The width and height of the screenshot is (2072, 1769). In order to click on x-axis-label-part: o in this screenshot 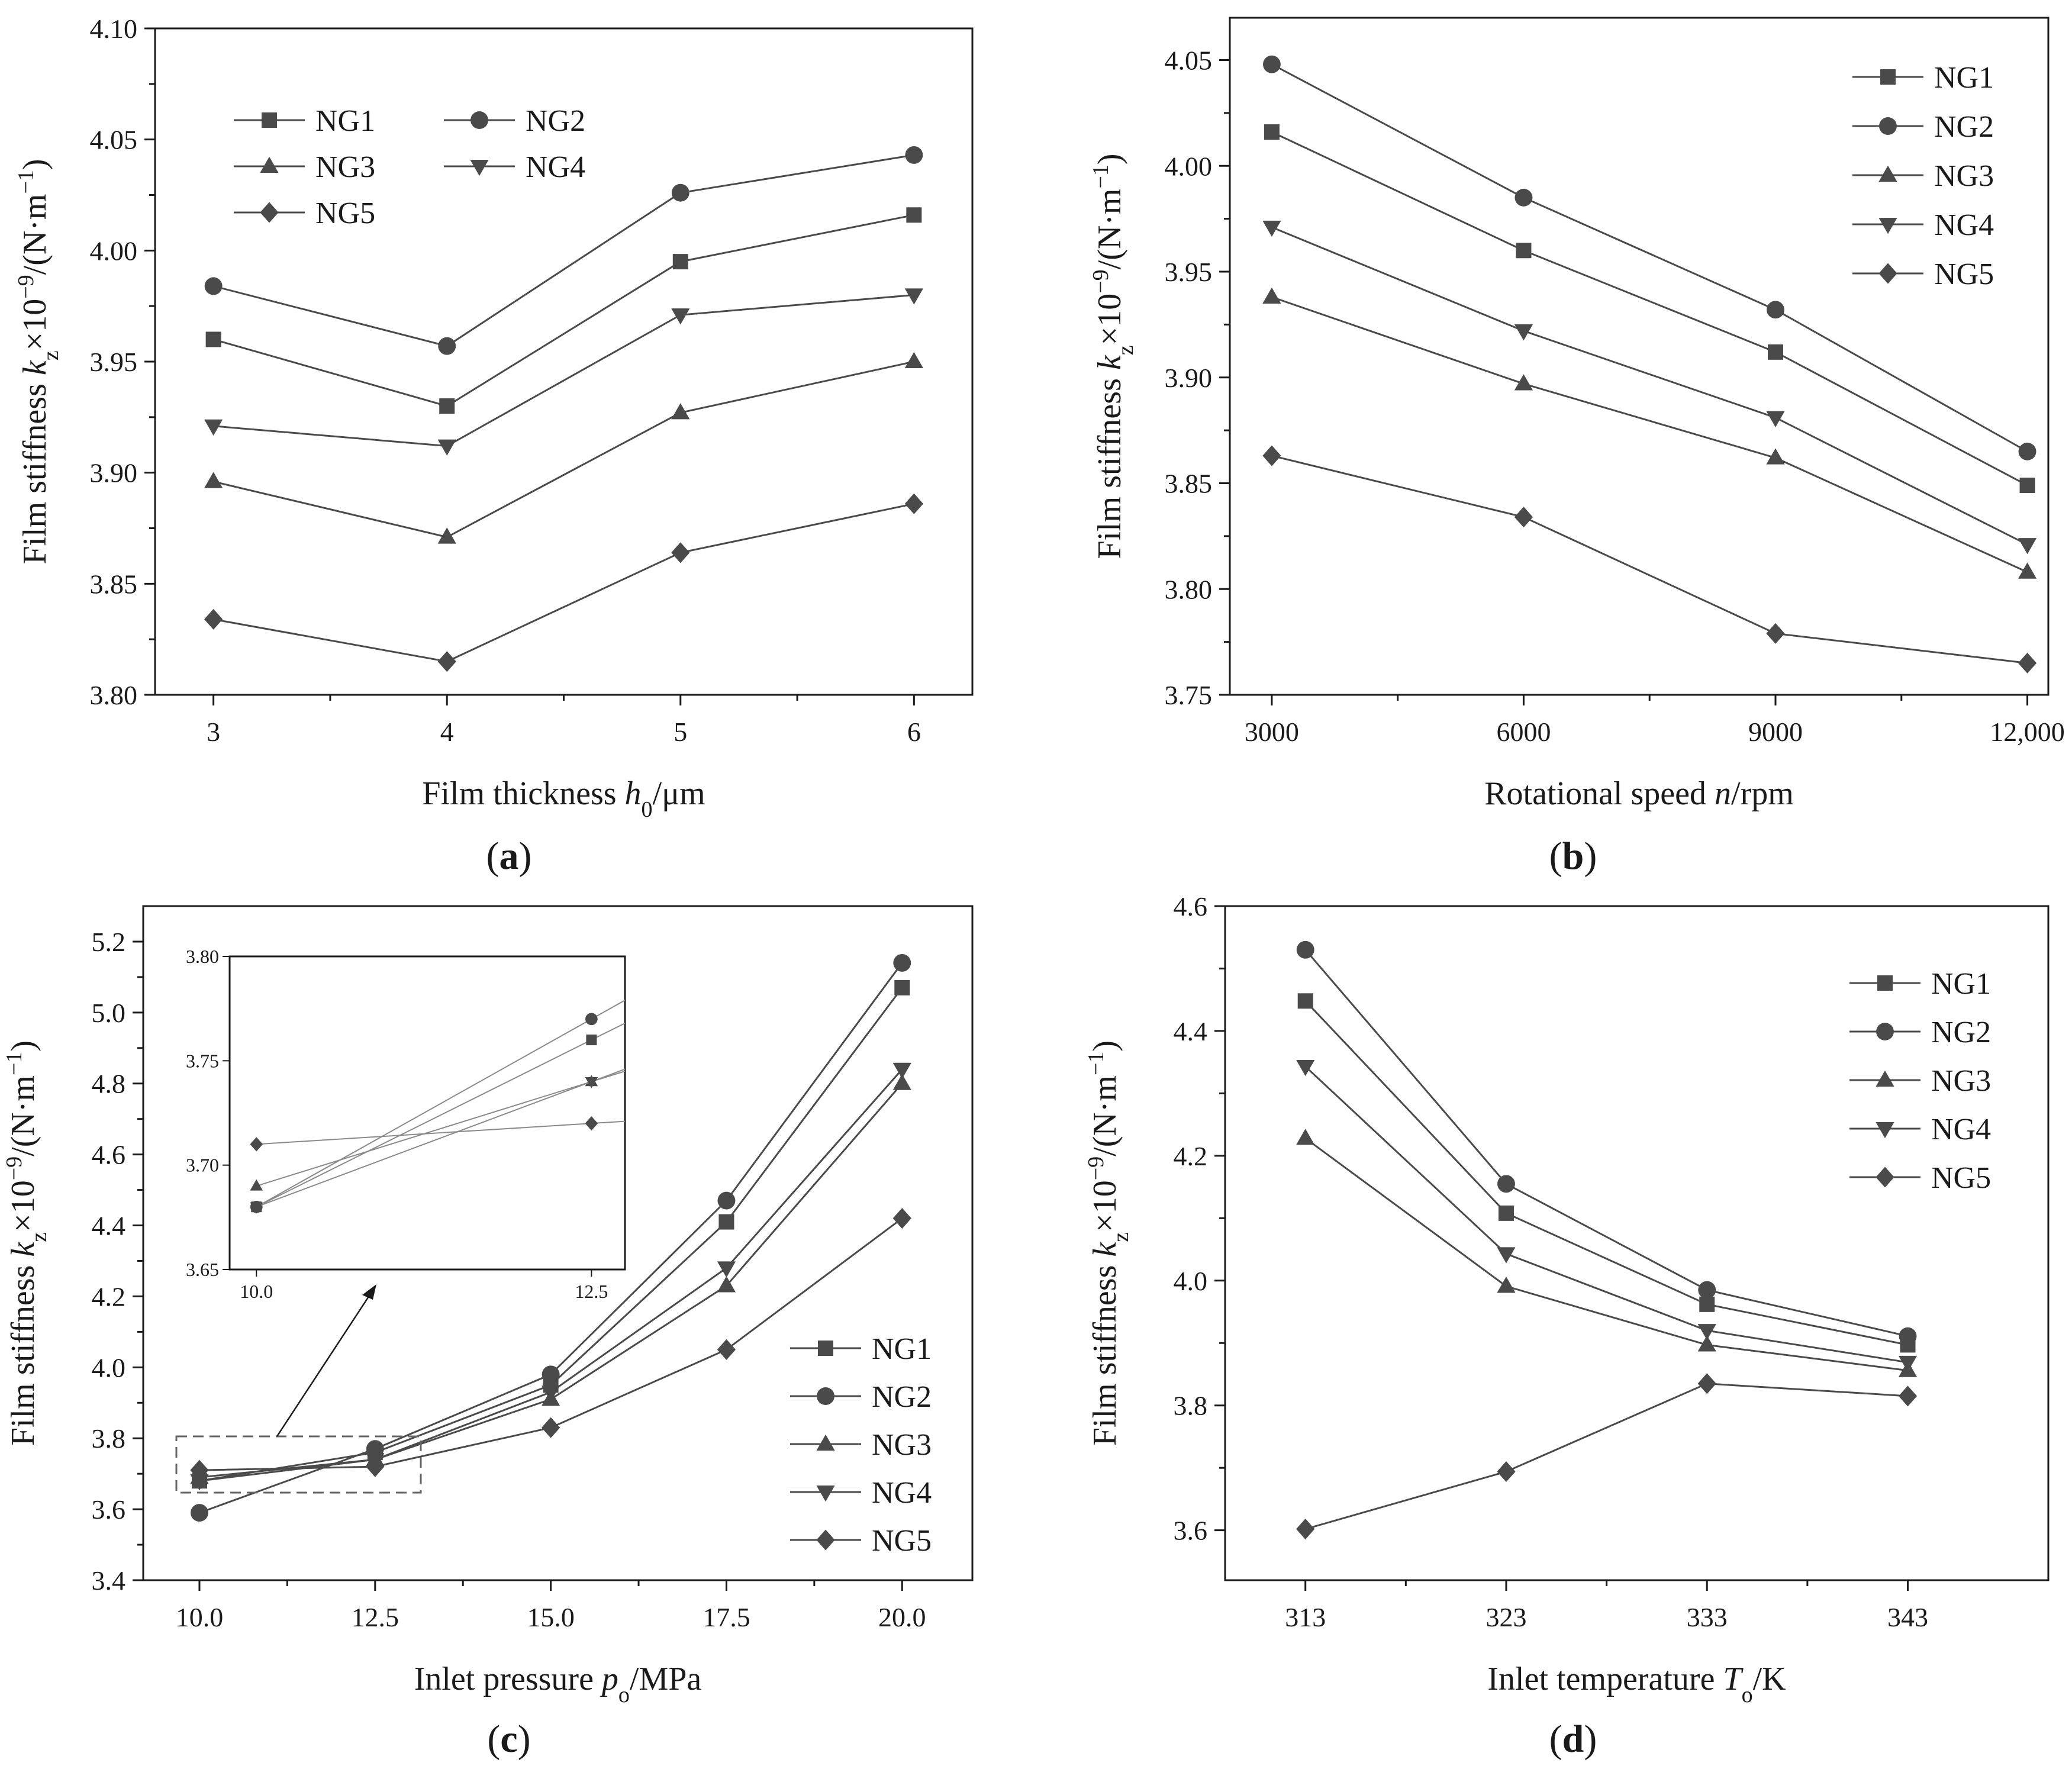, I will do `click(1747, 1695)`.